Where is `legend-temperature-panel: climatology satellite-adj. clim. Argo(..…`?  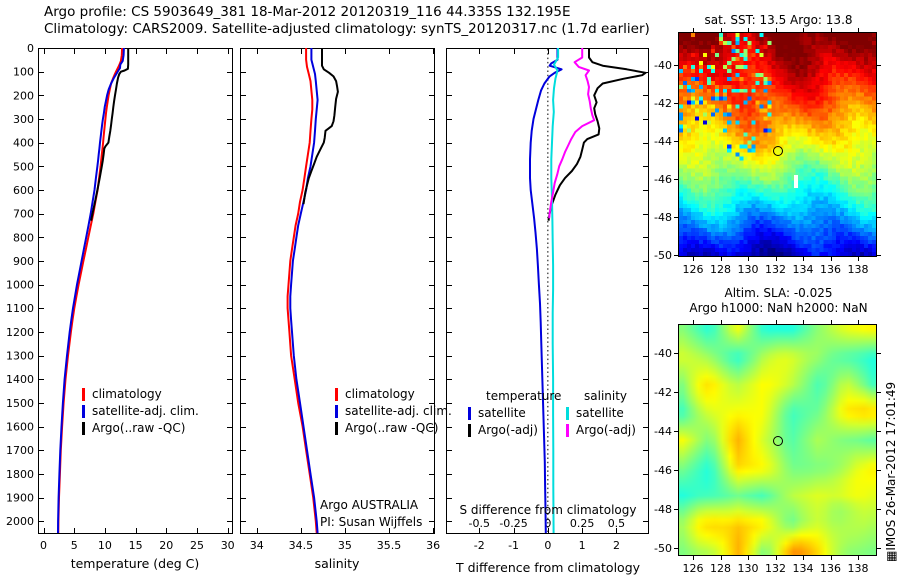 legend-temperature-panel: climatology satellite-adj. clim. Argo(..… is located at coordinates (140, 411).